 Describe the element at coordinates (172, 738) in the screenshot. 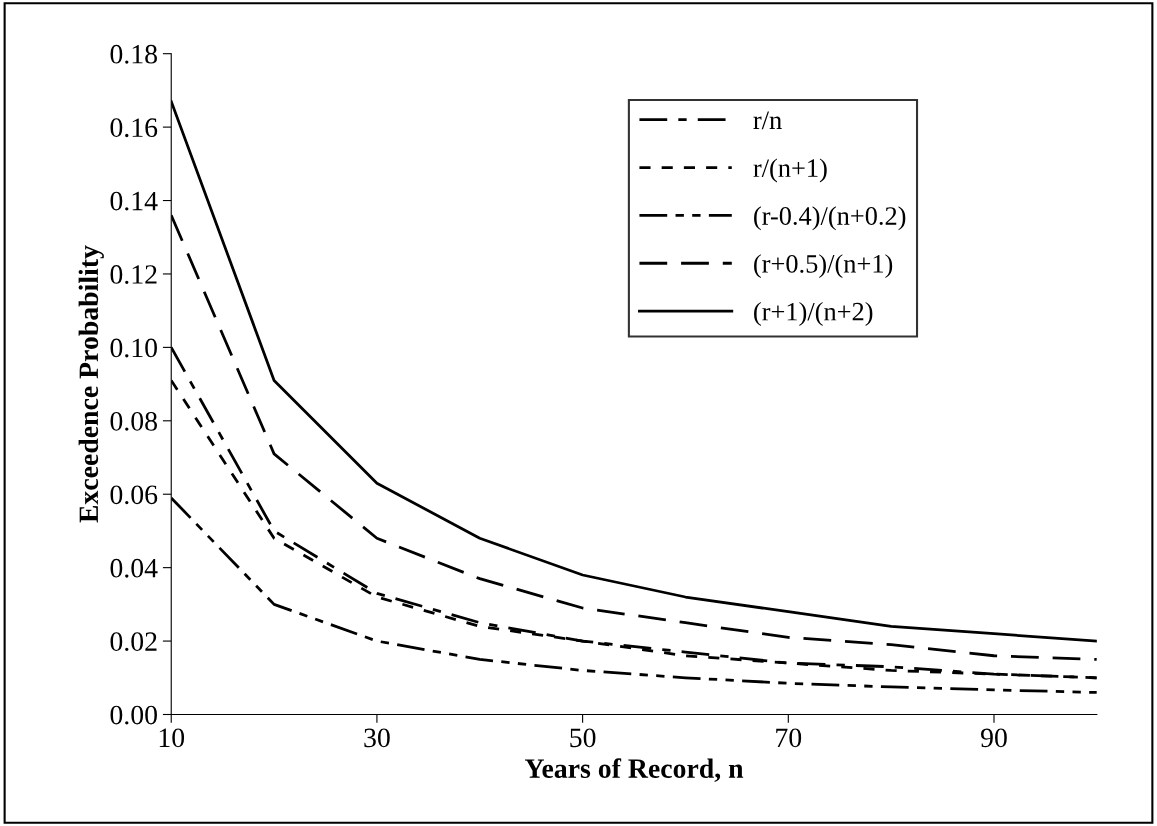

I see `x-tick-label: 10` at that location.